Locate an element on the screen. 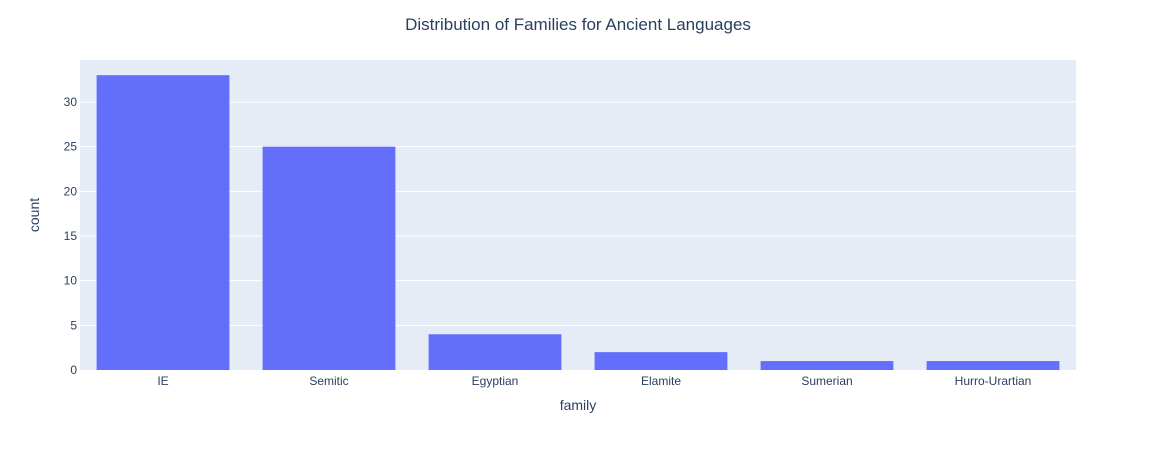 The height and width of the screenshot is (450, 1156). bar-egyptian is located at coordinates (495, 352).